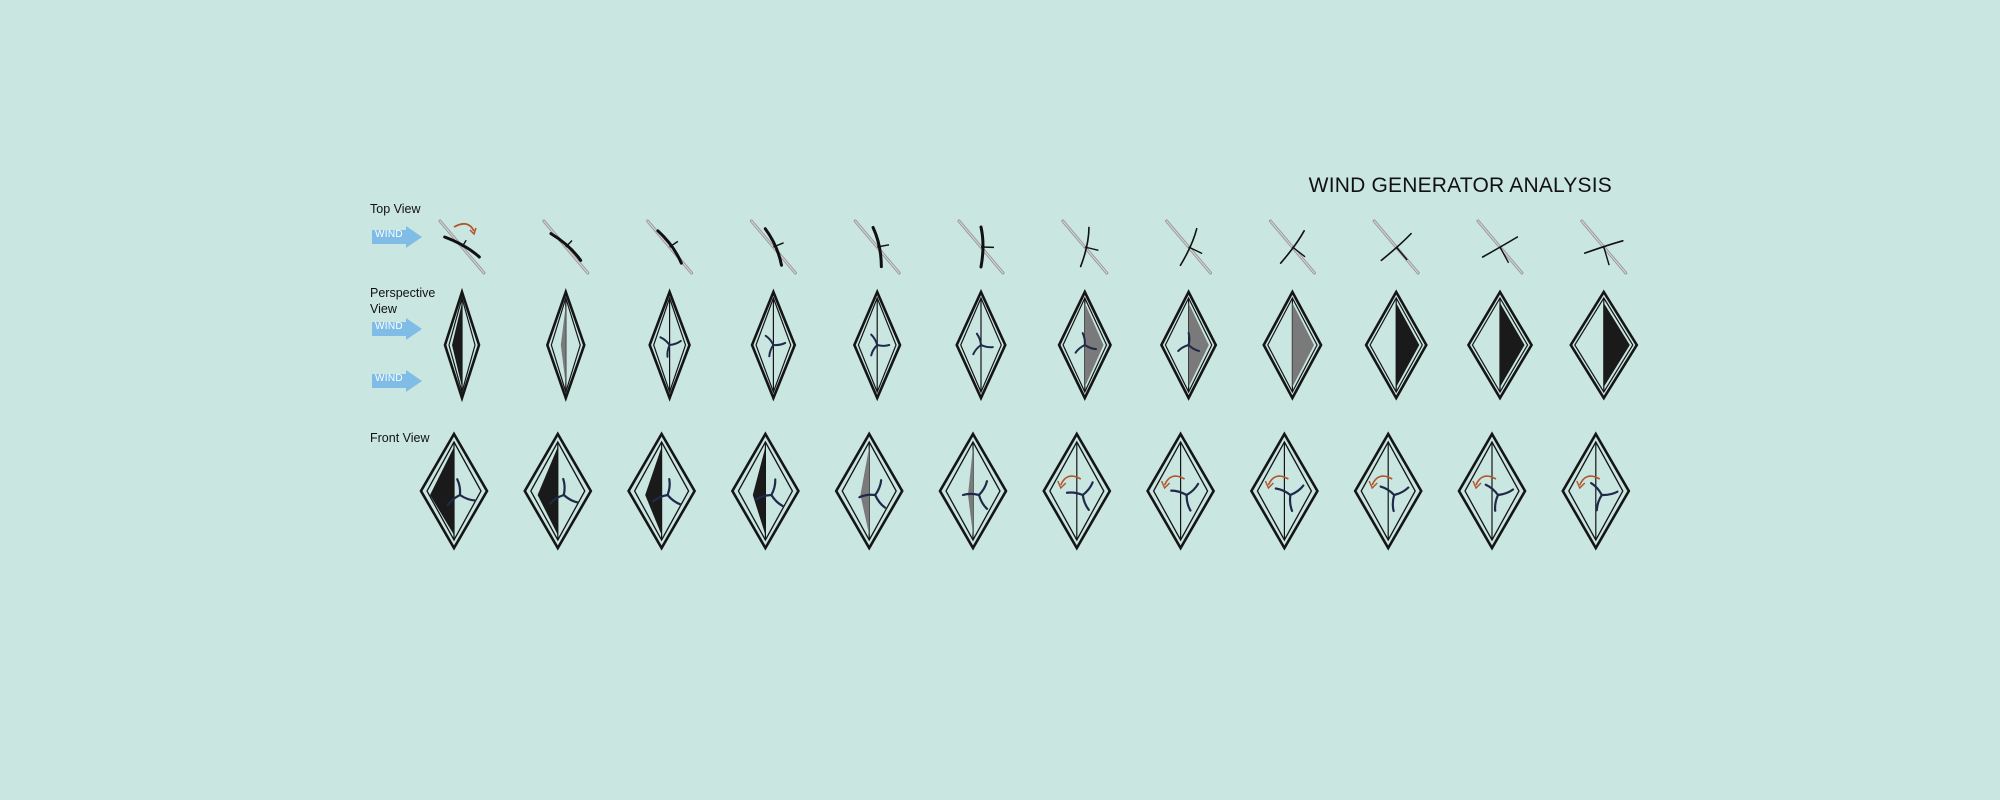  What do you see at coordinates (403, 301) in the screenshot?
I see `perspective-view-label: Perspective View` at bounding box center [403, 301].